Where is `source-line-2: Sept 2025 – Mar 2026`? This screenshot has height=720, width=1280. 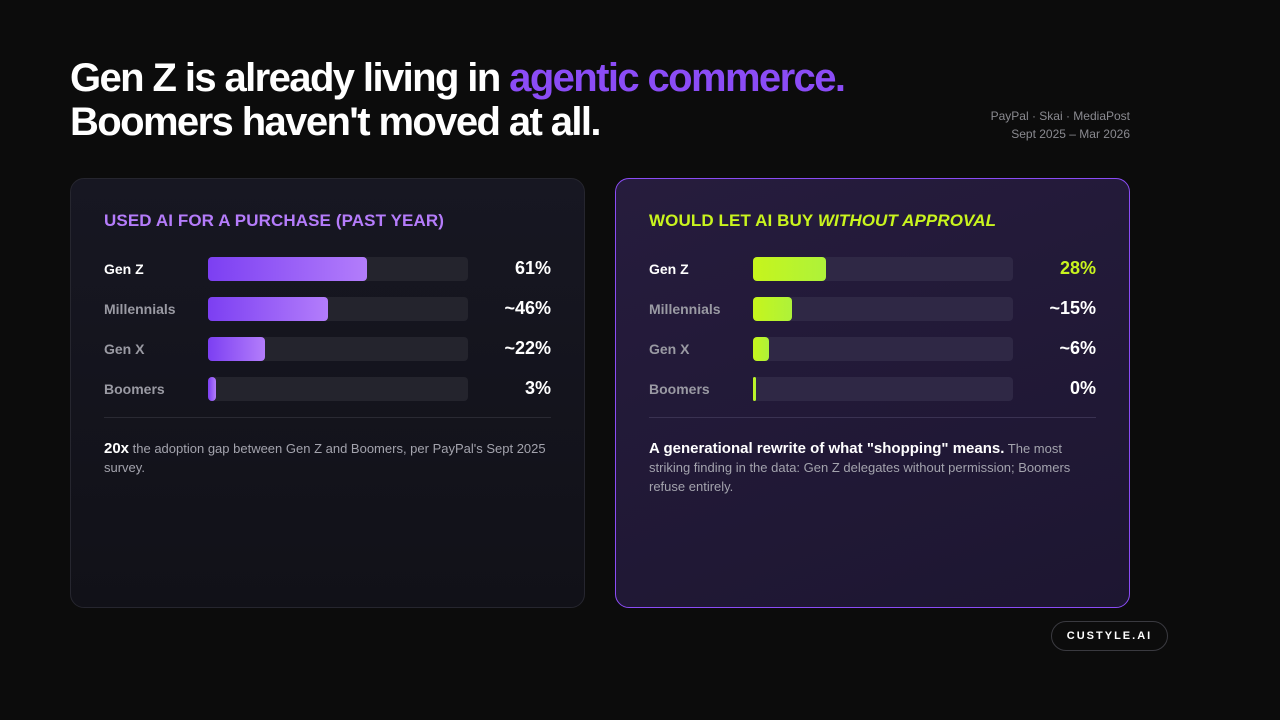 source-line-2: Sept 2025 – Mar 2026 is located at coordinates (1070, 134).